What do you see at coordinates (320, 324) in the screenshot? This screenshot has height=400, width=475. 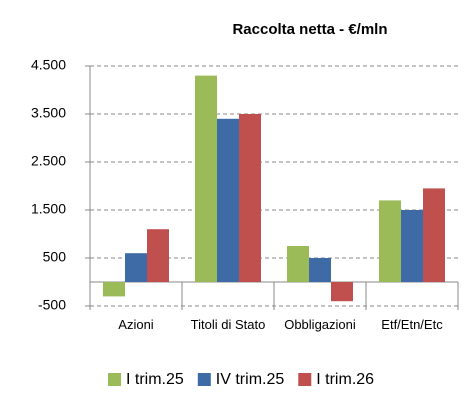 I see `x-tick-label: Obbligazioni` at bounding box center [320, 324].